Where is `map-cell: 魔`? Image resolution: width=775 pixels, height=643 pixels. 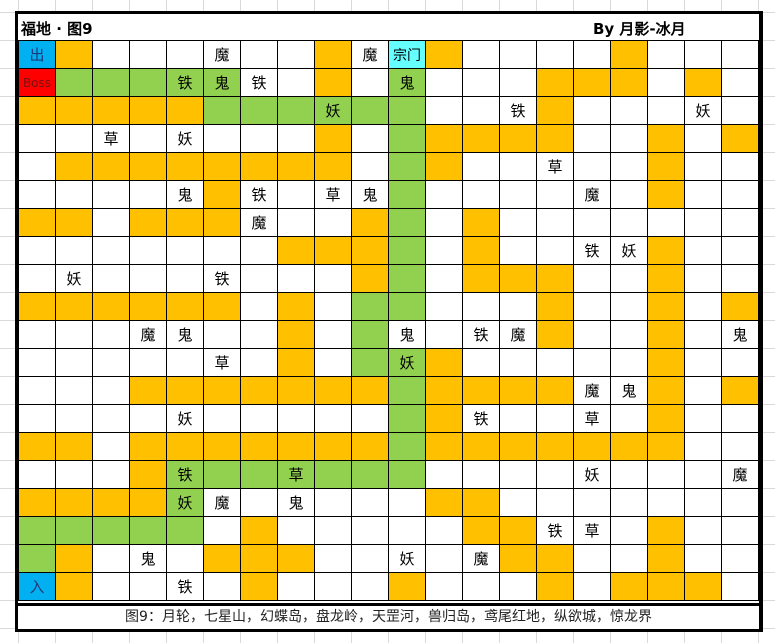
map-cell: 魔 is located at coordinates (222, 55).